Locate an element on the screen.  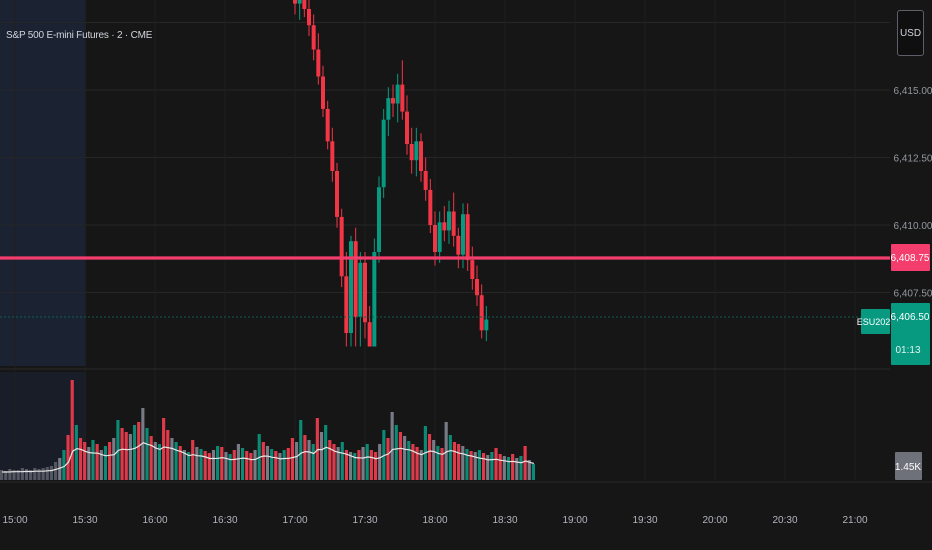
currency-button: USD is located at coordinates (910, 33).